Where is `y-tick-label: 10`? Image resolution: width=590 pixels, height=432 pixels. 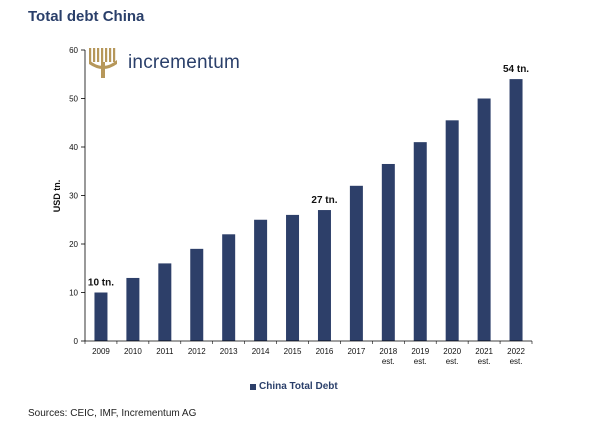 y-tick-label: 10 is located at coordinates (73, 293).